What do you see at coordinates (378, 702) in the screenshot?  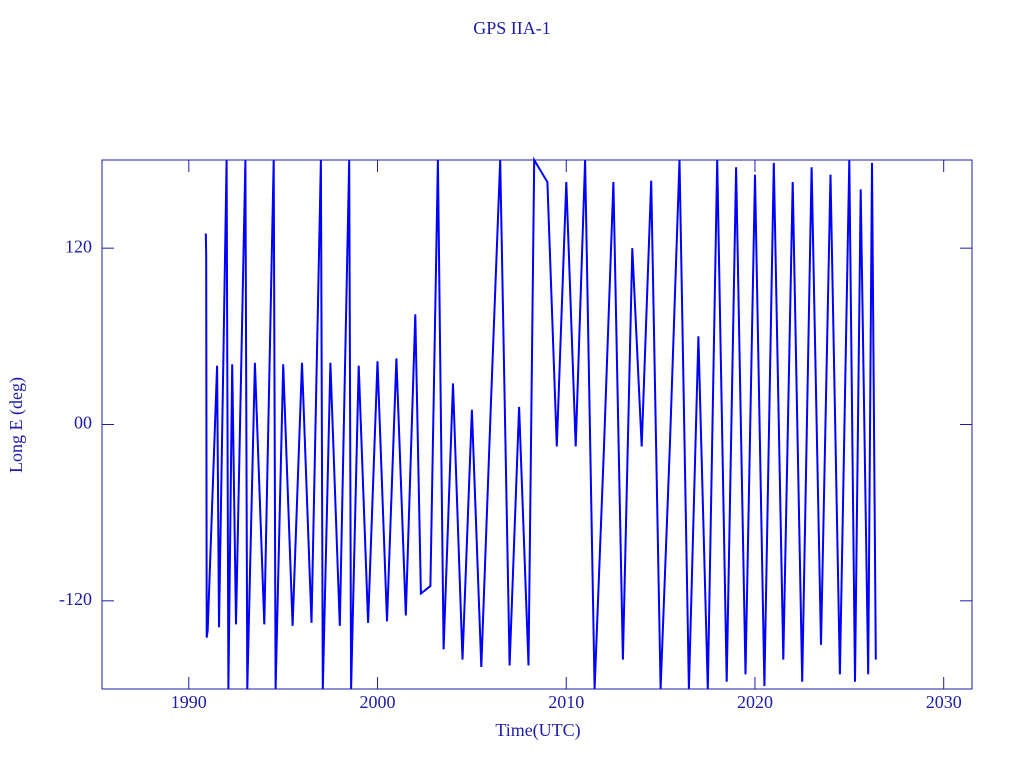 I see `x-tick-label: 2000` at bounding box center [378, 702].